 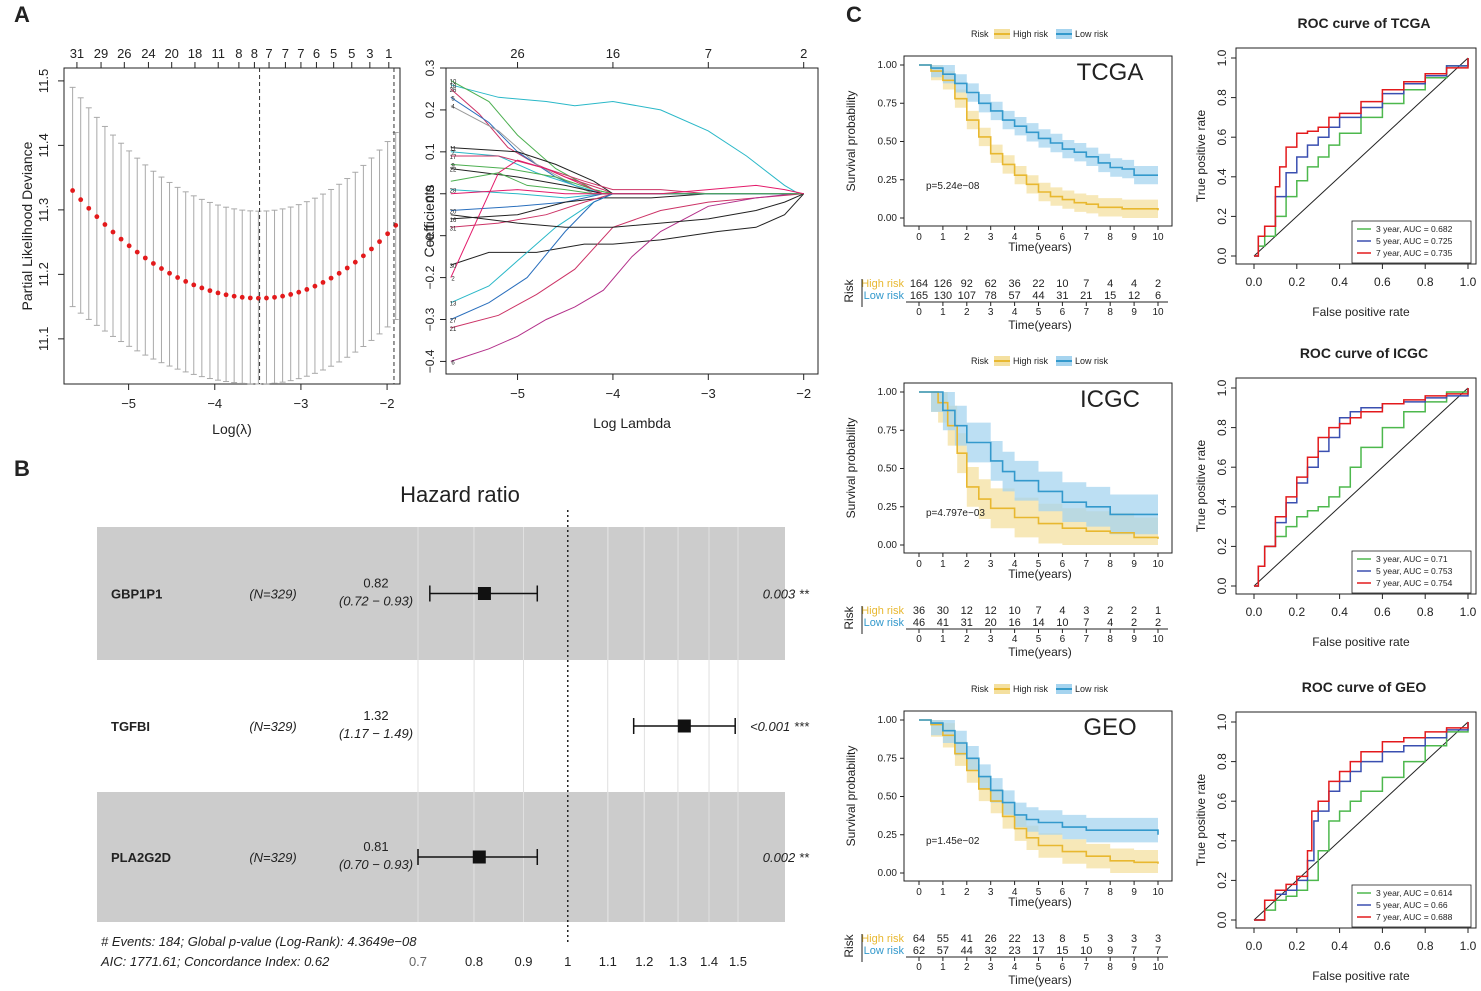 What do you see at coordinates (453, 158) in the screenshot?
I see `coef-series-label: 17` at bounding box center [453, 158].